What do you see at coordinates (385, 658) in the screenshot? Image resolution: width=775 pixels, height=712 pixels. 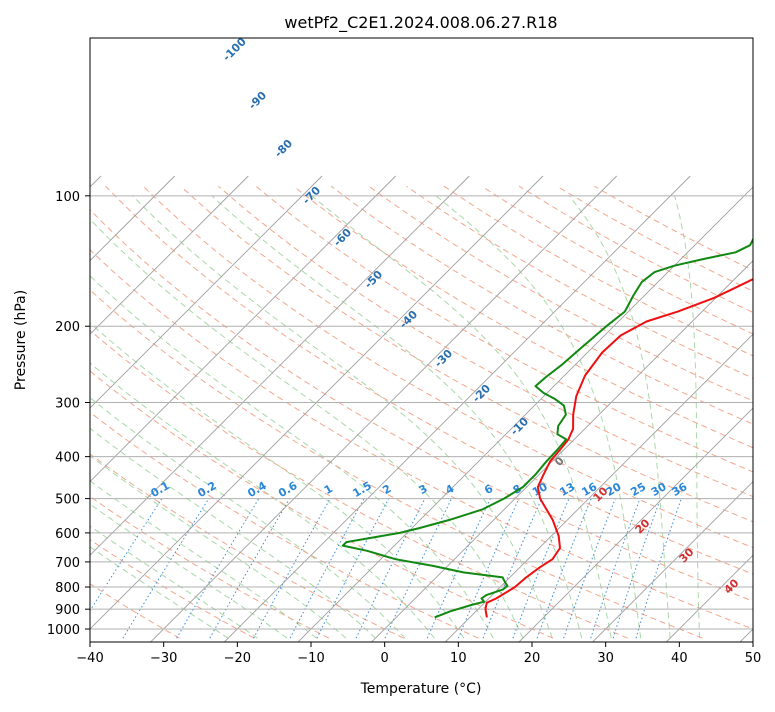 I see `x-tick-label: 0` at bounding box center [385, 658].